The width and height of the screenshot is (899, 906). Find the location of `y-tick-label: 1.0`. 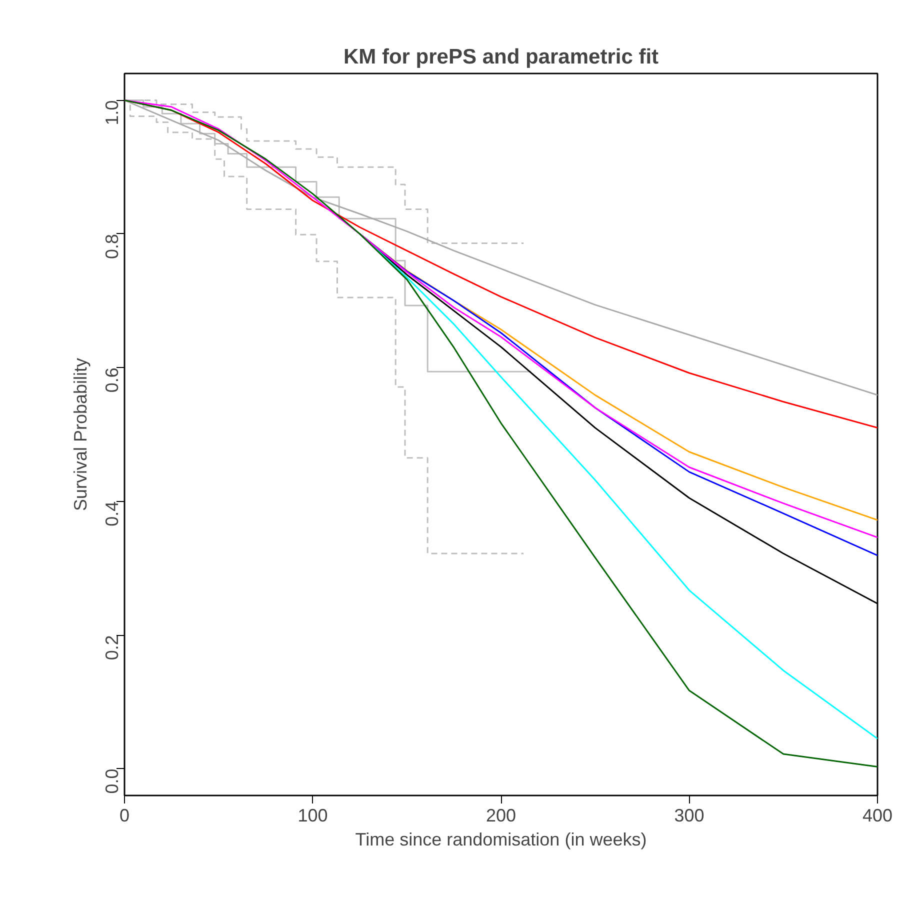

y-tick-label: 1.0 is located at coordinates (112, 113).